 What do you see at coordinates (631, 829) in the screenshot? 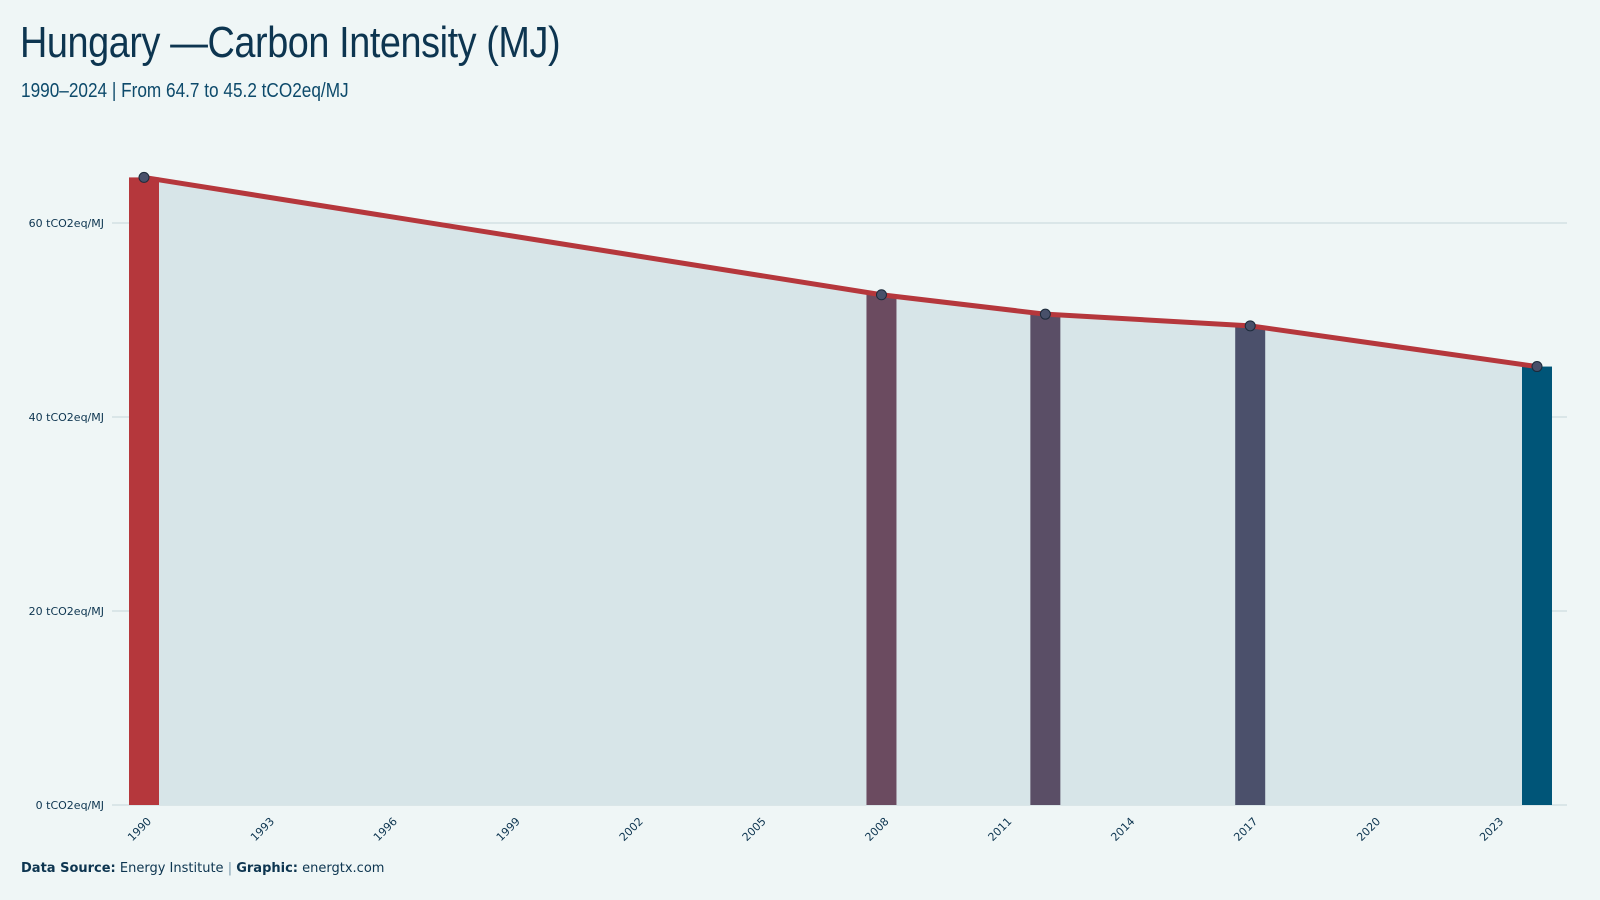
I see `x-tick-label: 2002` at bounding box center [631, 829].